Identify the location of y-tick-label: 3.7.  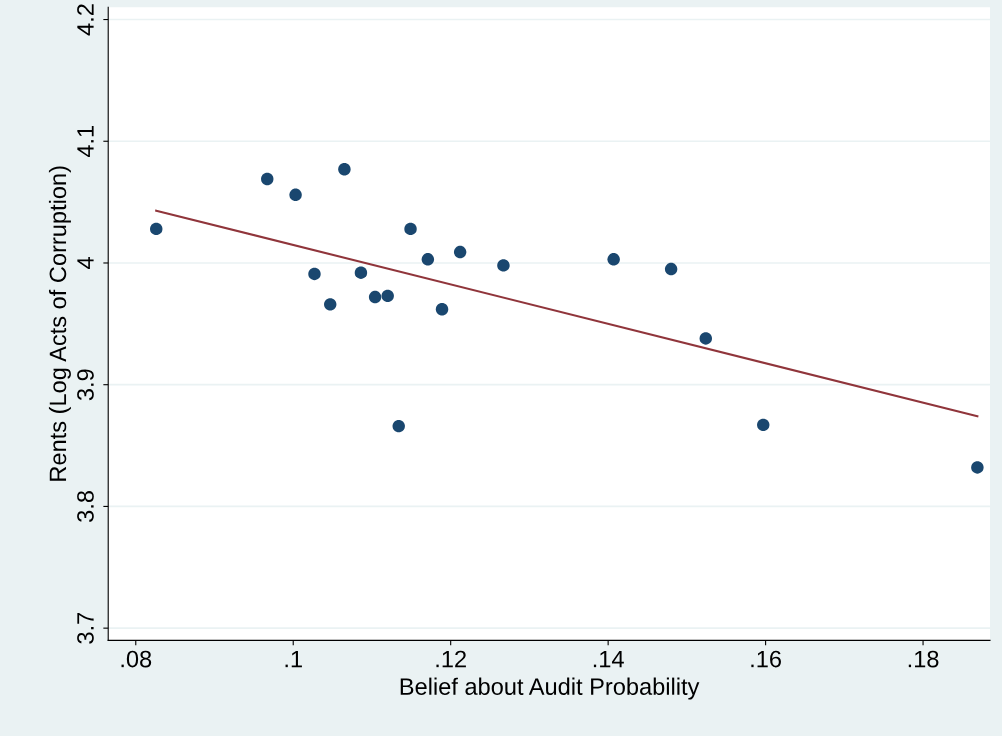
(85, 628).